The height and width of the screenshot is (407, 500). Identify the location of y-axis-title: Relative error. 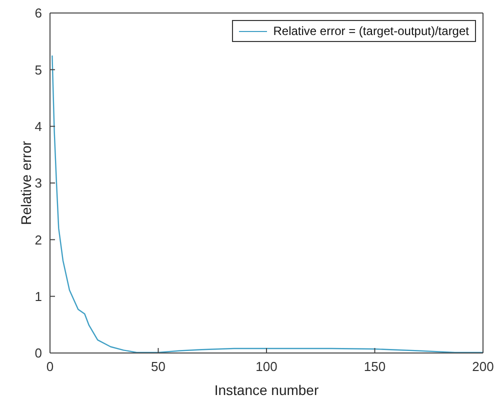
(26, 183).